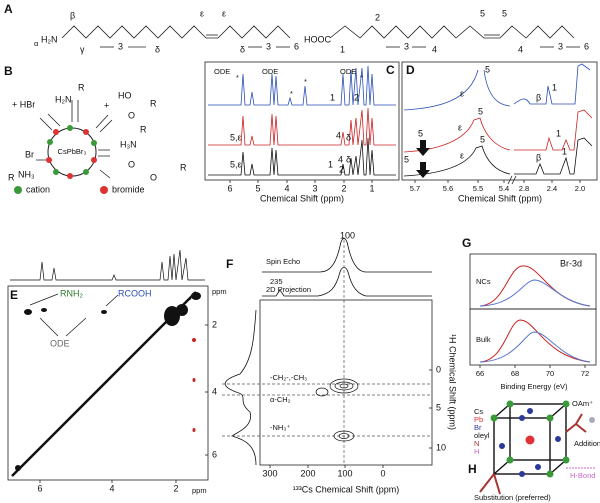 Image resolution: width=600 pixels, height=503 pixels. What do you see at coordinates (302, 85) in the screenshot?
I see `spectrum` at bounding box center [302, 85].